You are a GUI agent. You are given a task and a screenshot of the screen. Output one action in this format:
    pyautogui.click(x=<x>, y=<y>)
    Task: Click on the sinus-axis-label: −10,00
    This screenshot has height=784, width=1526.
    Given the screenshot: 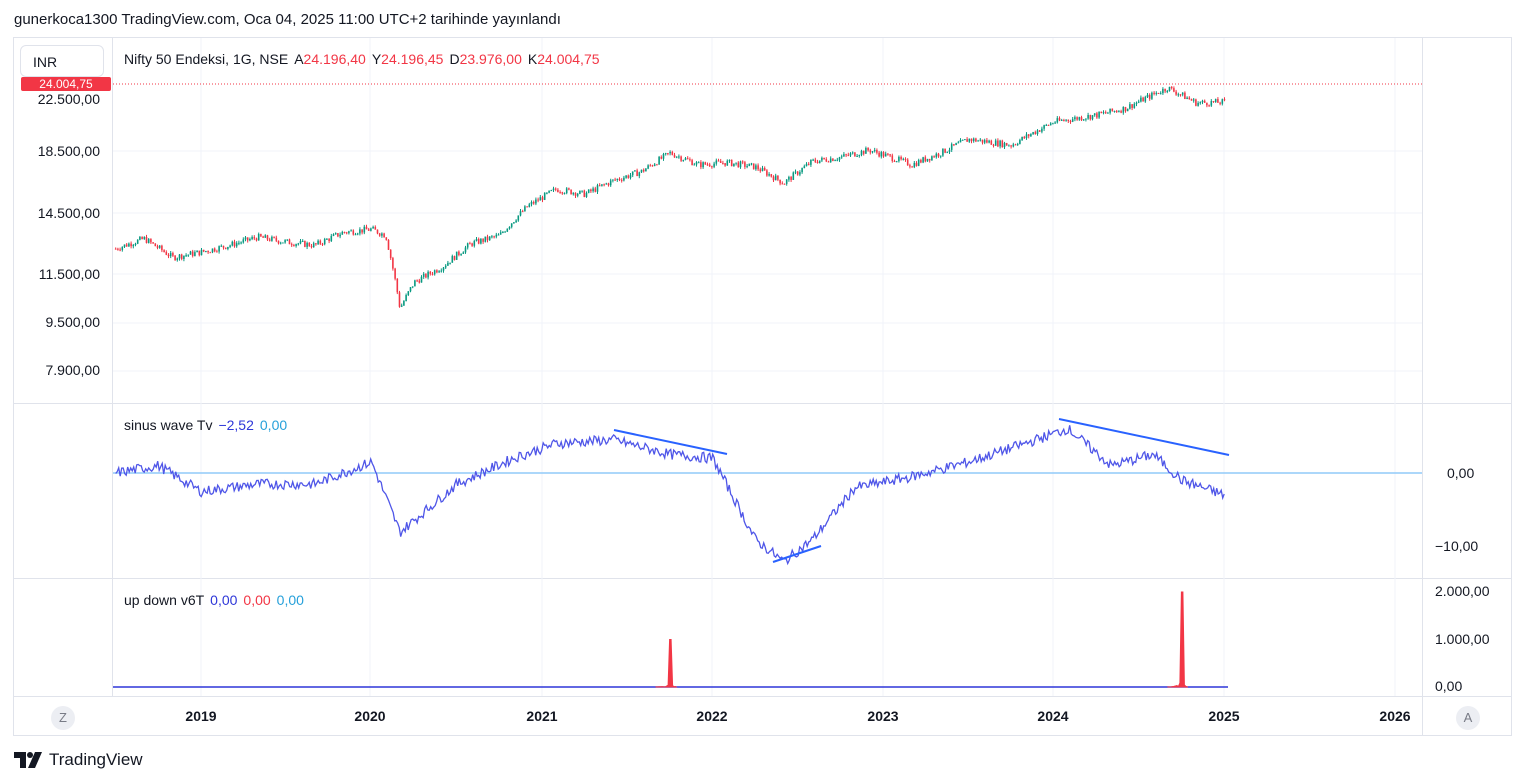 What is the action you would take?
    pyautogui.click(x=1457, y=546)
    